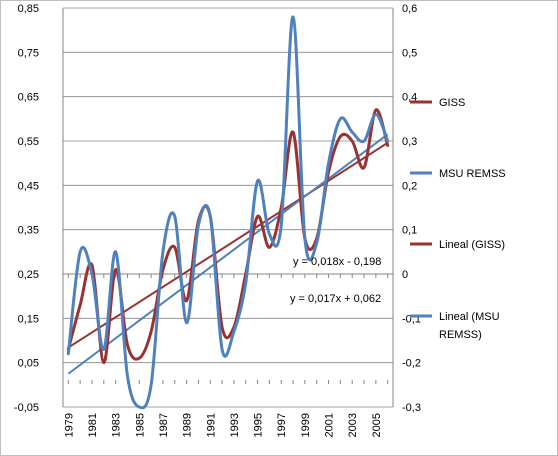  What do you see at coordinates (353, 425) in the screenshot?
I see `x-tick-label: 2003` at bounding box center [353, 425].